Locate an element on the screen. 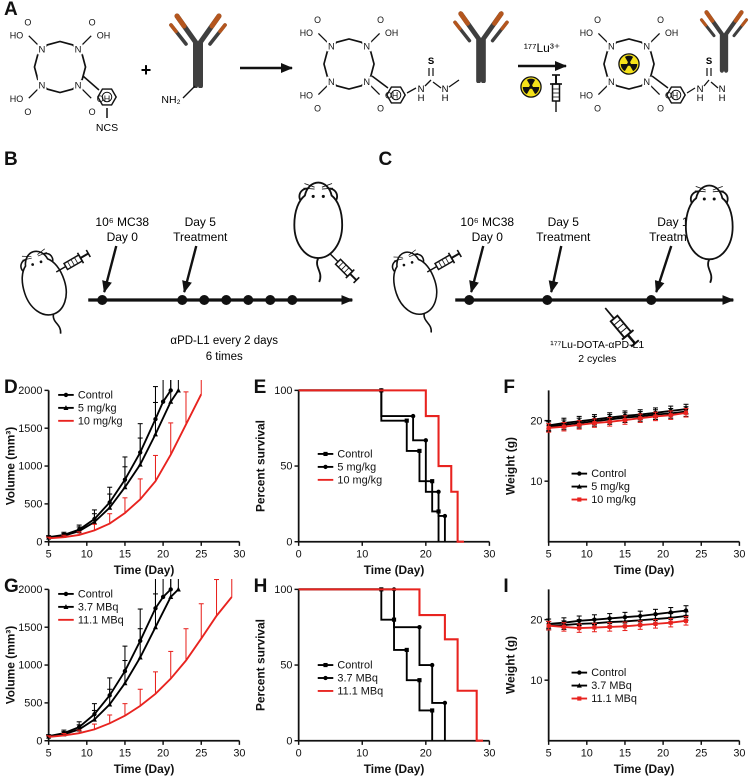  atom-n: N is located at coordinates (700, 89).